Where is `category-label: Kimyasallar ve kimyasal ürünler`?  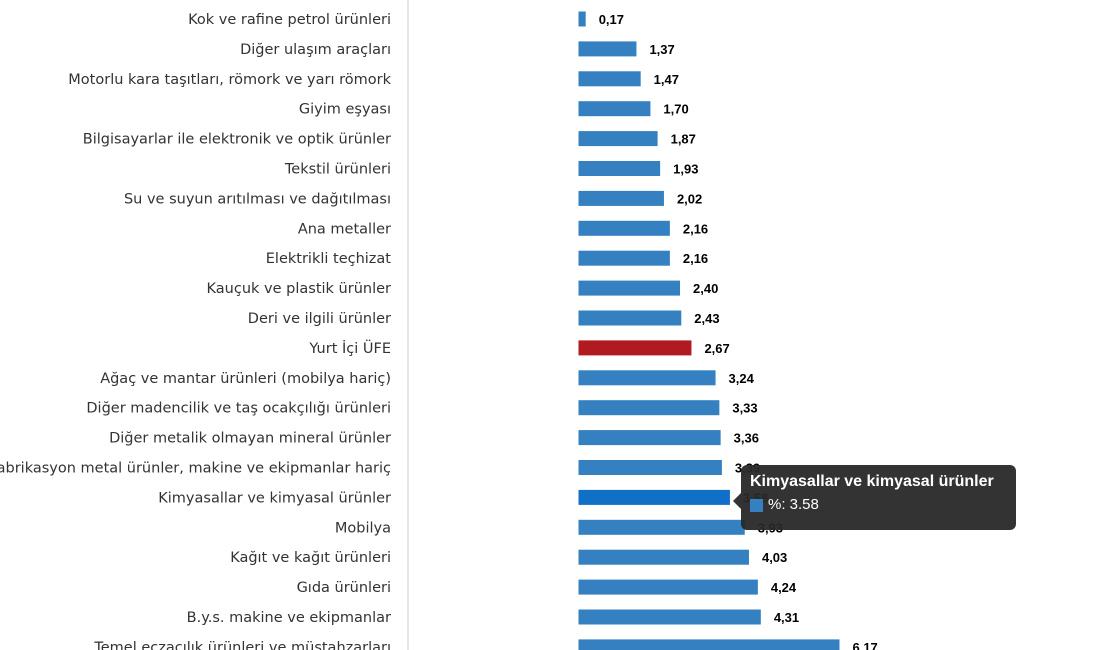 category-label: Kimyasallar ve kimyasal ürünler is located at coordinates (274, 498).